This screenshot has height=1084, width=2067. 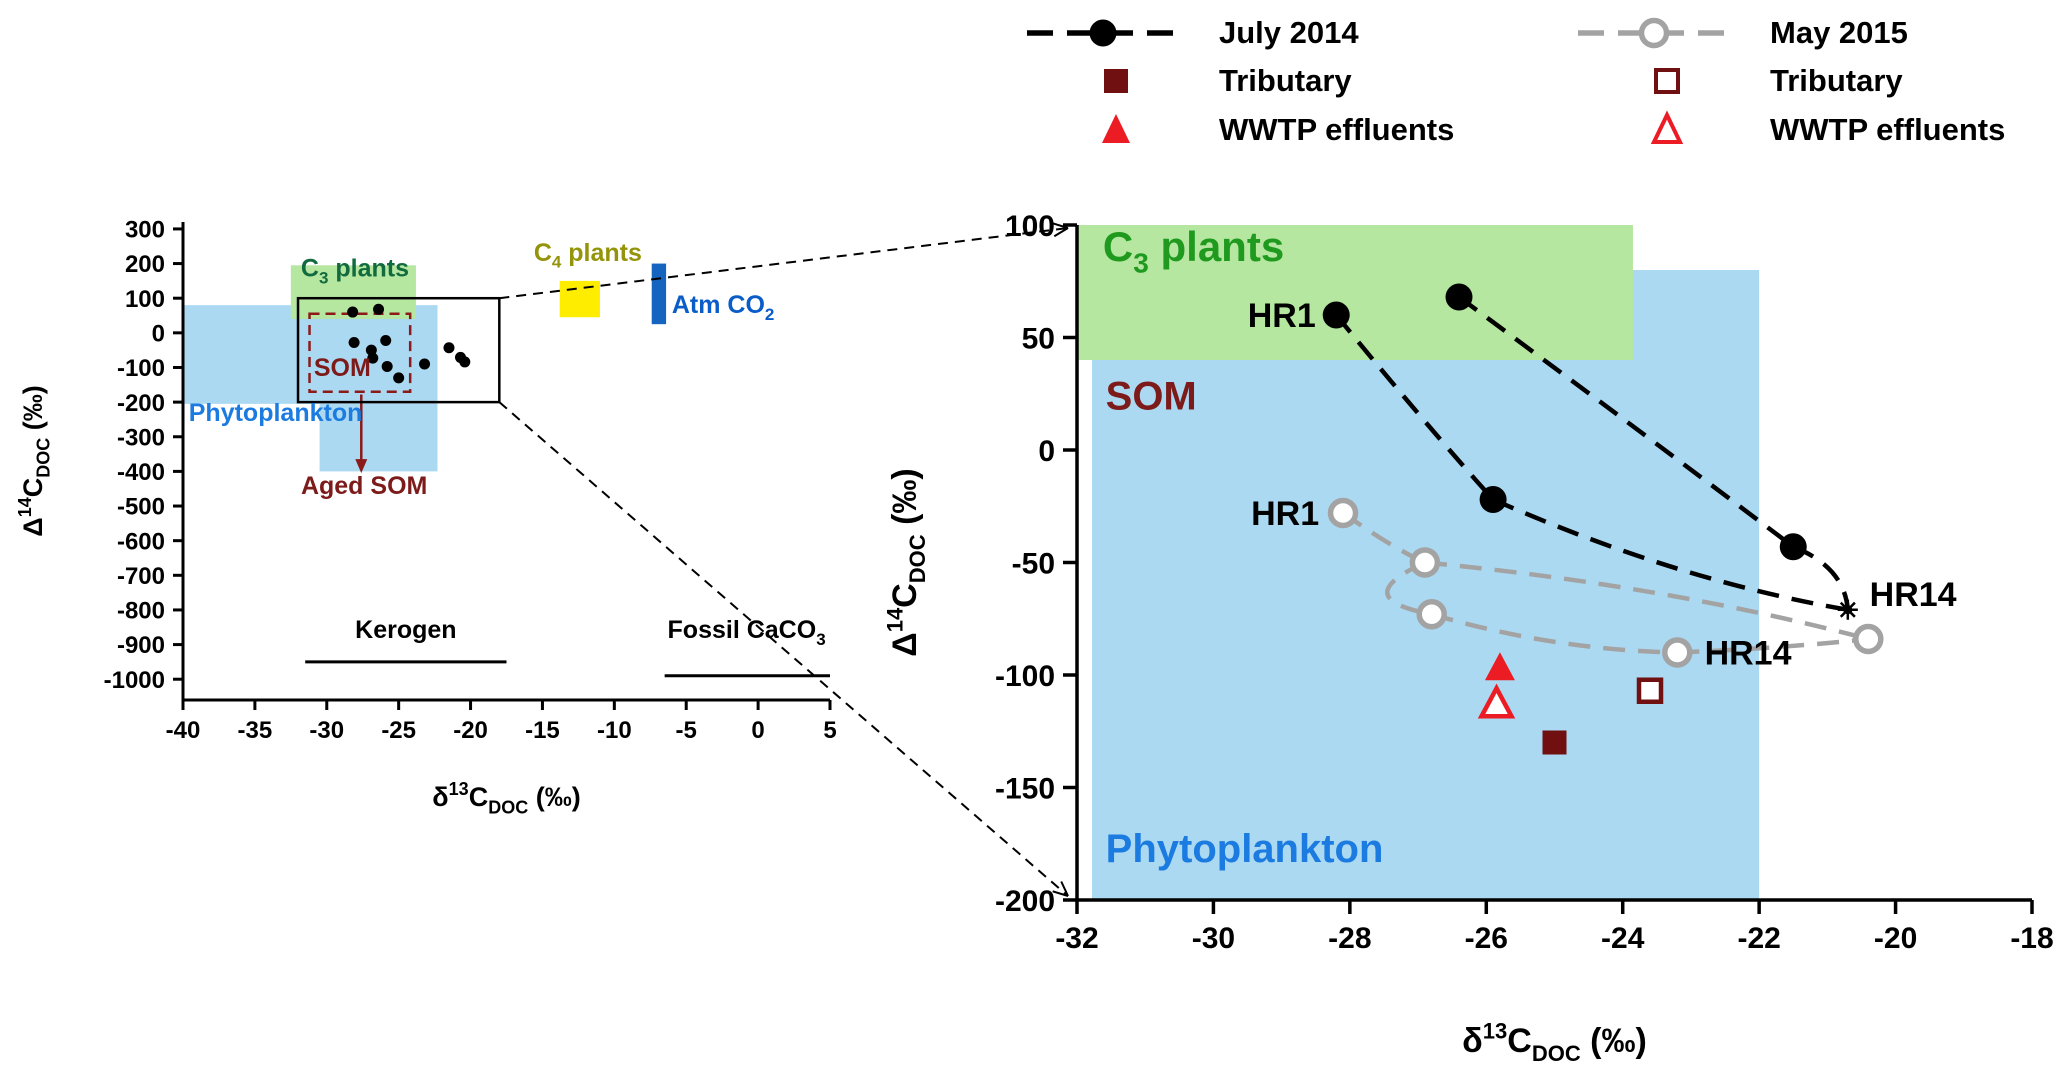 What do you see at coordinates (783, 649) in the screenshot?
I see `zoom-connector-bottom` at bounding box center [783, 649].